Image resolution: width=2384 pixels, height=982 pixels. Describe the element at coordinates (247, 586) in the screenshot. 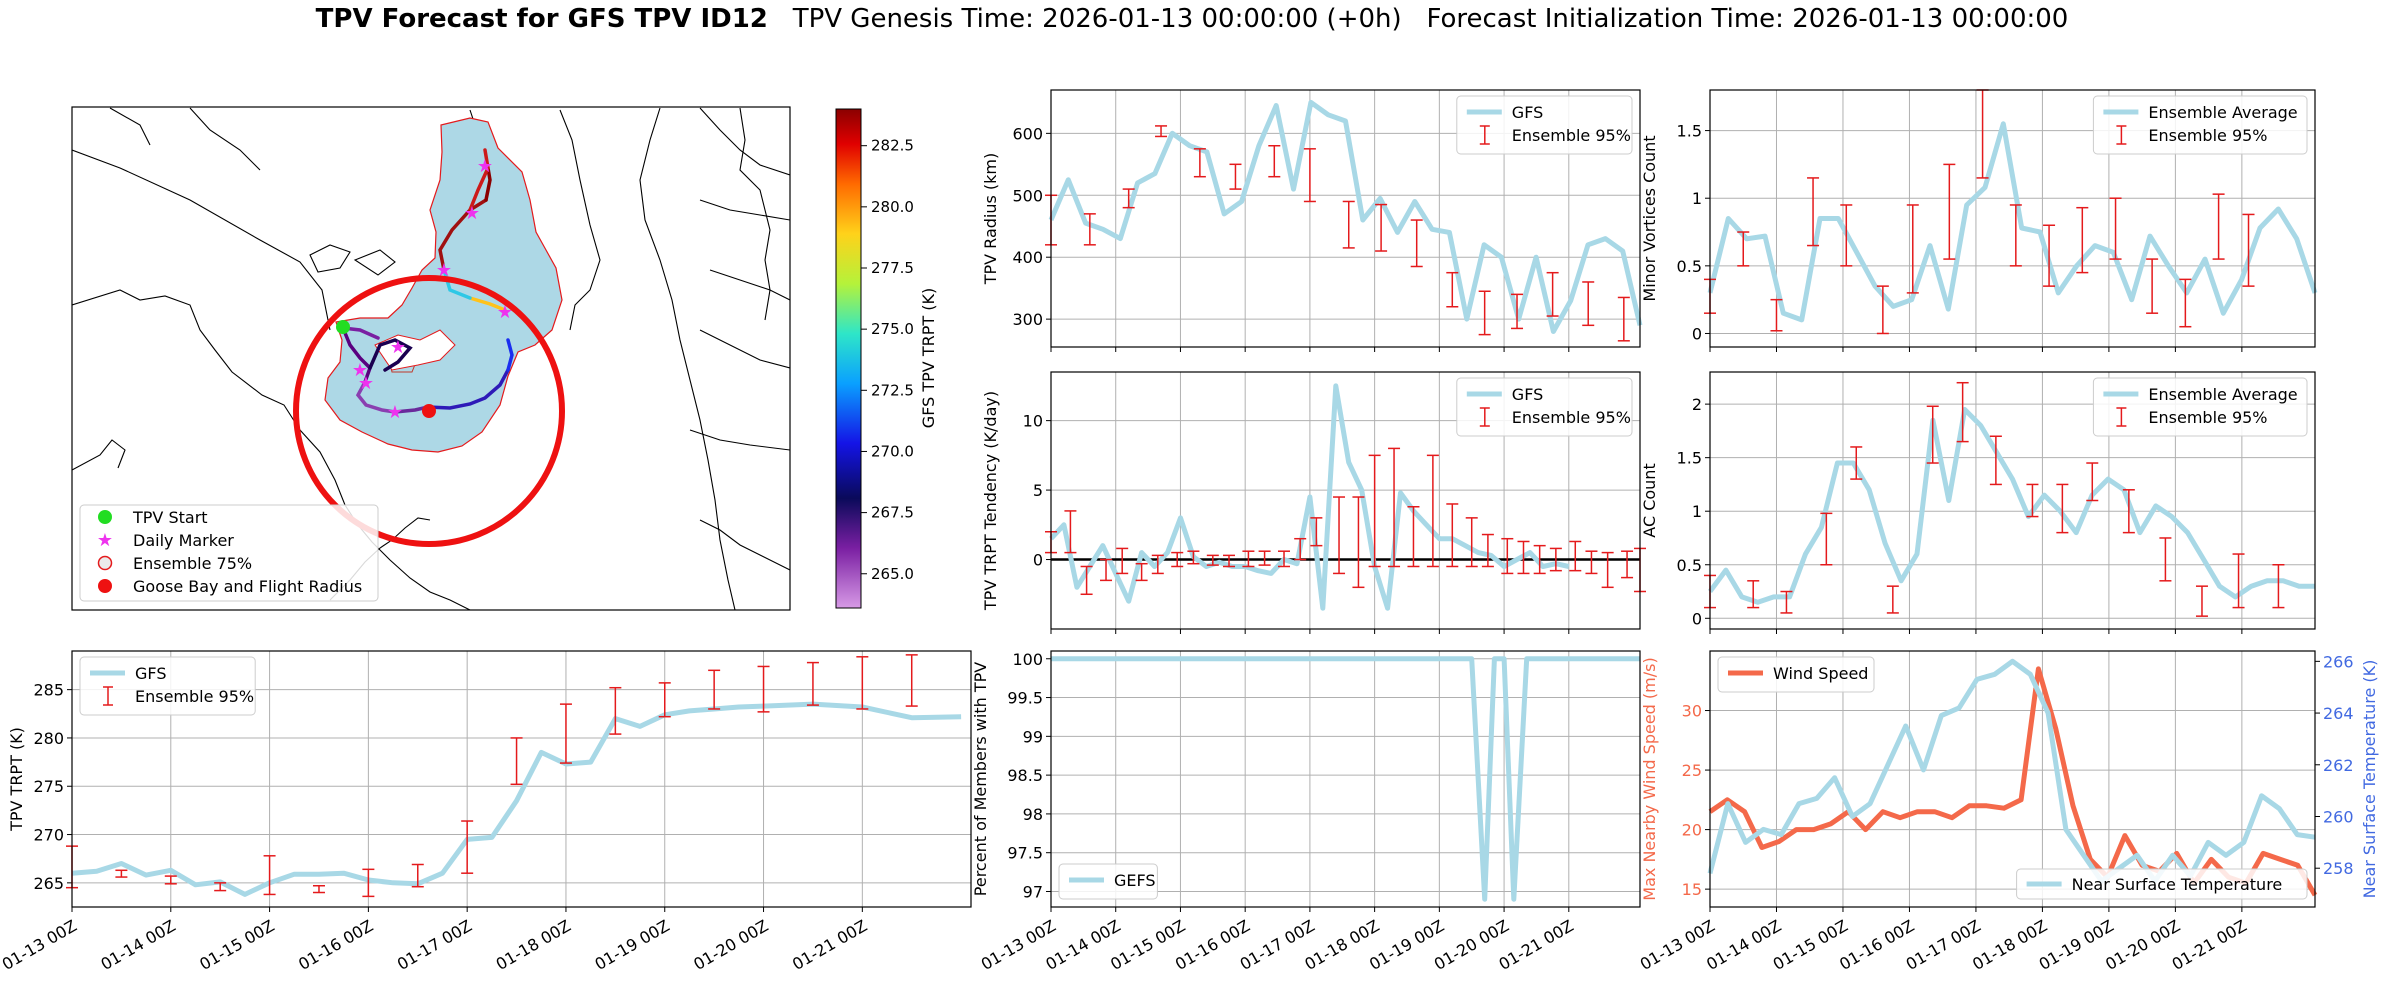

I see `legend-label: Goose Bay and Flight Radius` at that location.